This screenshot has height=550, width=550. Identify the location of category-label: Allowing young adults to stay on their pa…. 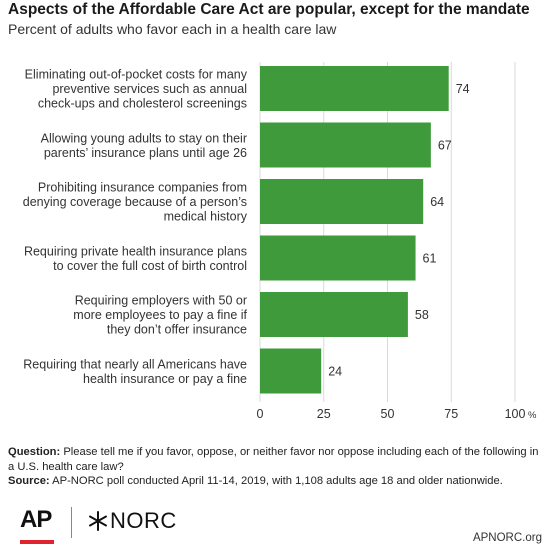
(144, 145).